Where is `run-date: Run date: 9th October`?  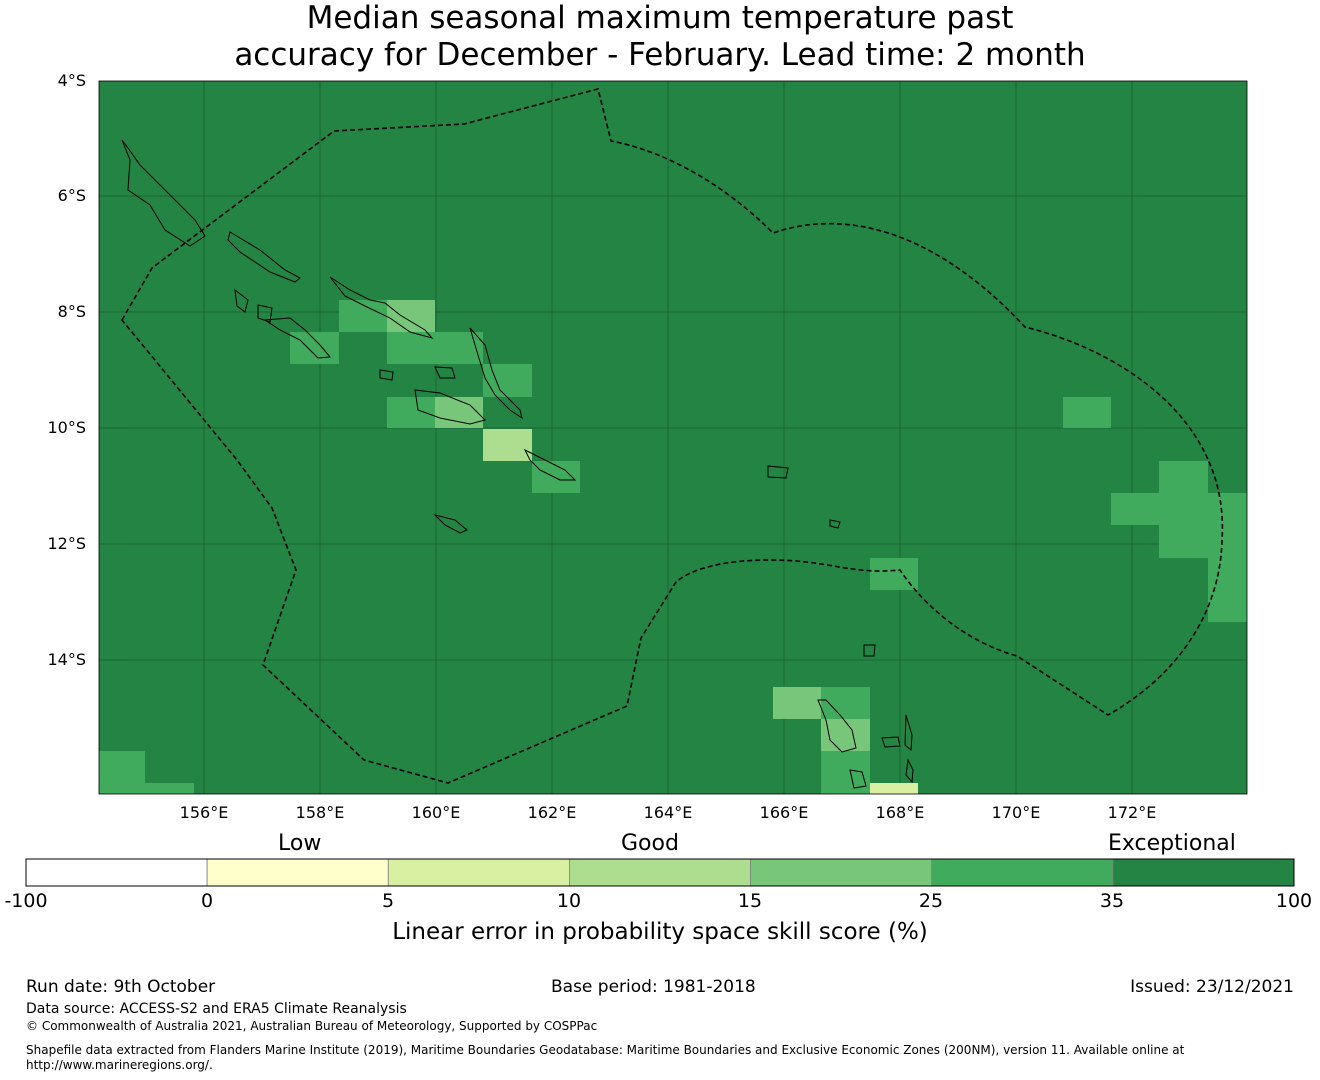 run-date: Run date: 9th October is located at coordinates (121, 987).